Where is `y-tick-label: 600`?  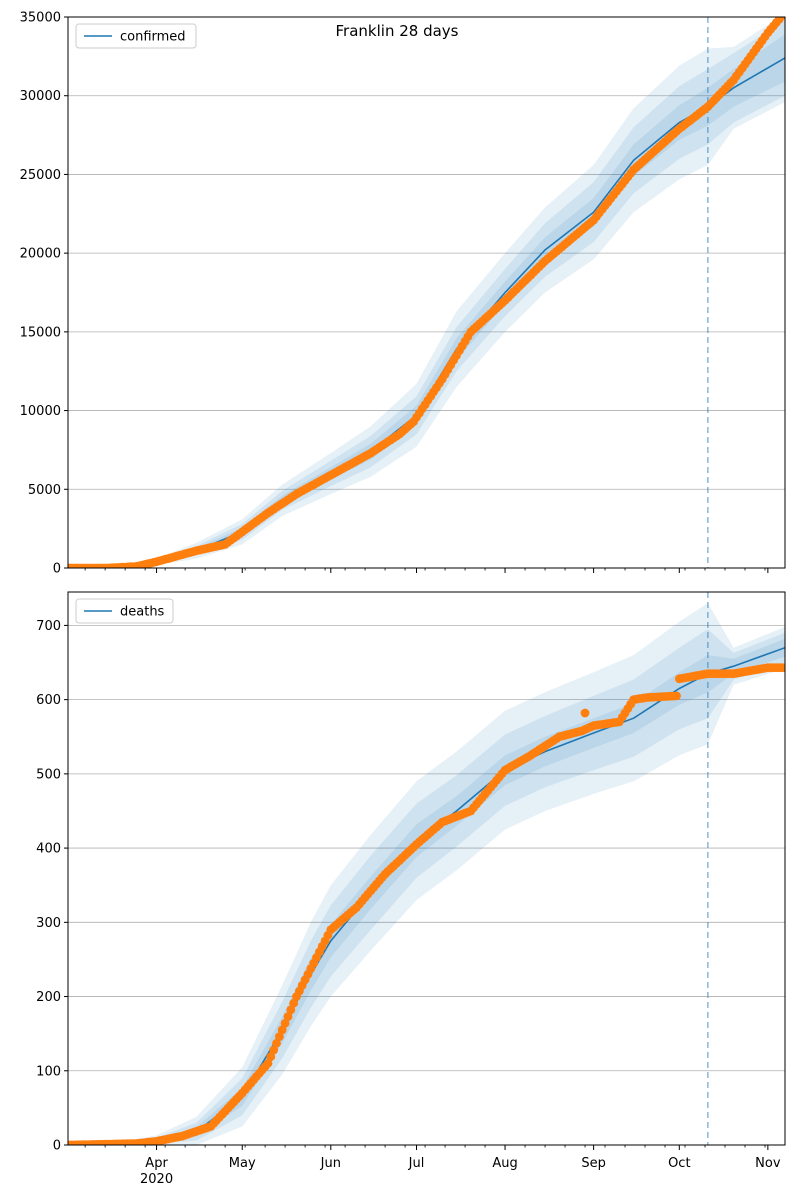
y-tick-label: 600 is located at coordinates (48, 700).